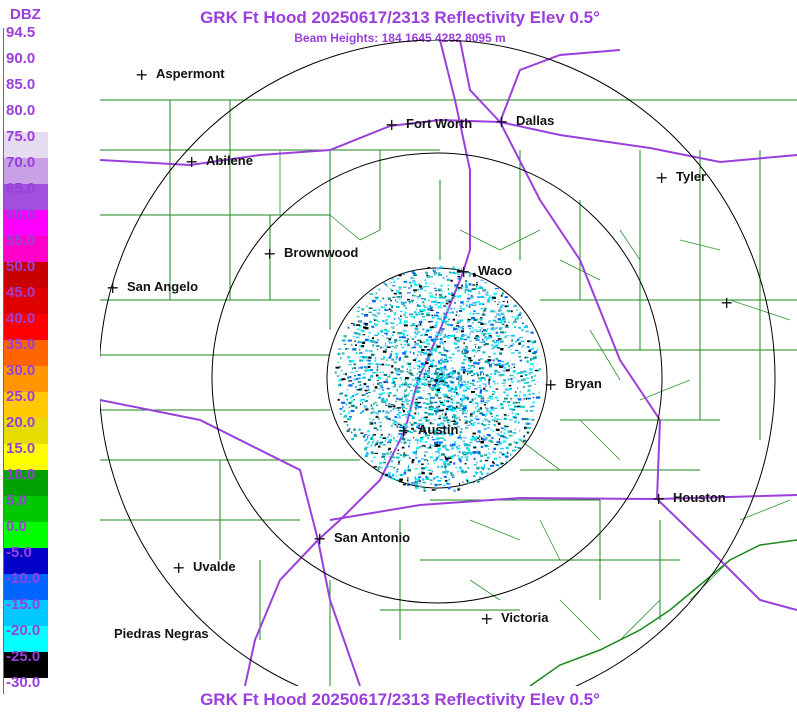 The width and height of the screenshot is (797, 726). Describe the element at coordinates (21, 214) in the screenshot. I see `scale-tick-label: 60.0` at that location.